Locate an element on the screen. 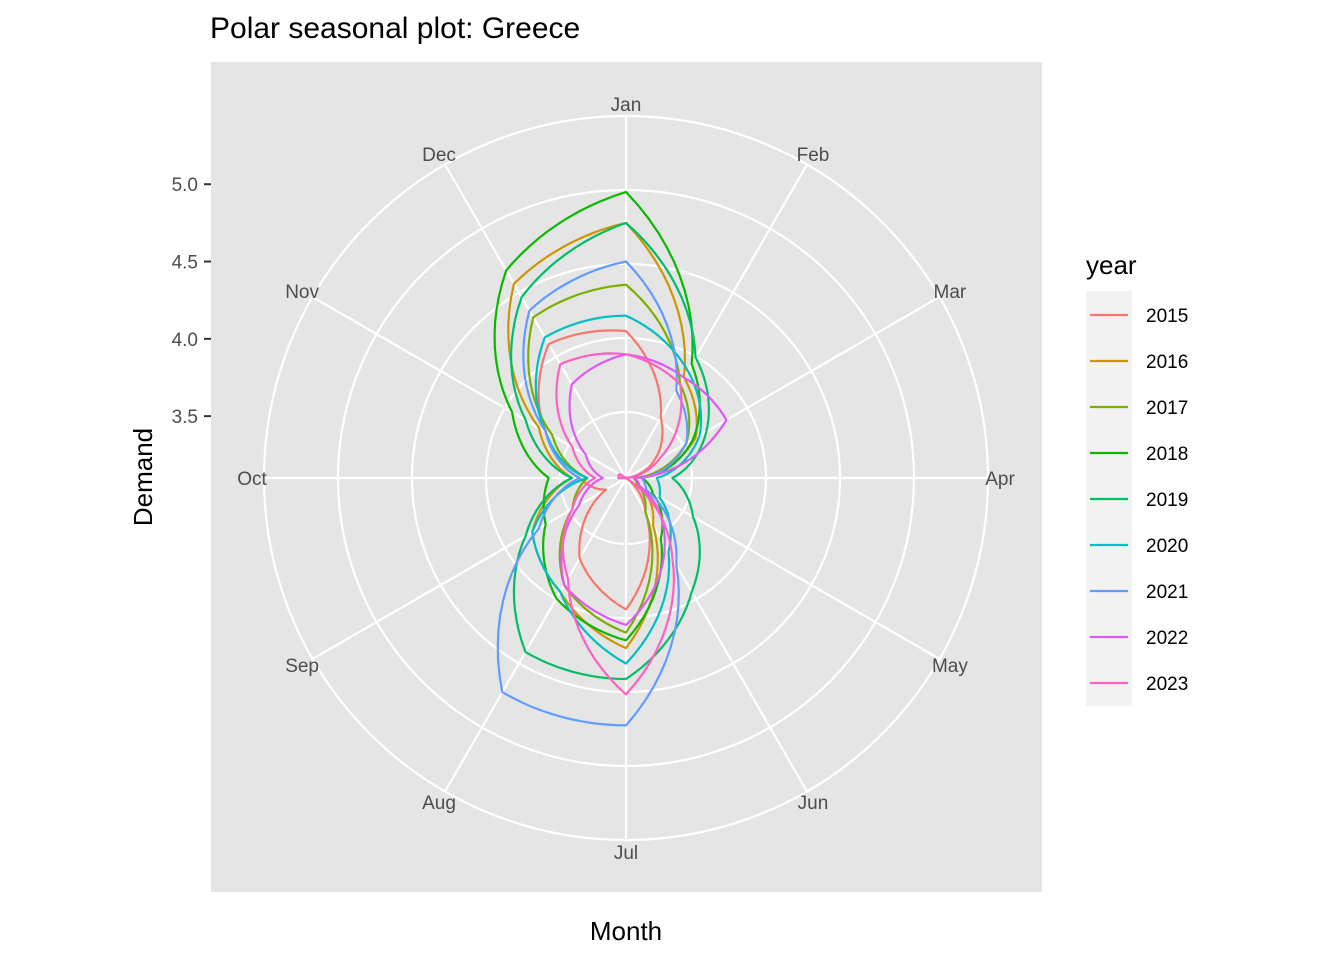 This screenshot has height=960, width=1344. y-tick-label: 5.0 is located at coordinates (185, 185).